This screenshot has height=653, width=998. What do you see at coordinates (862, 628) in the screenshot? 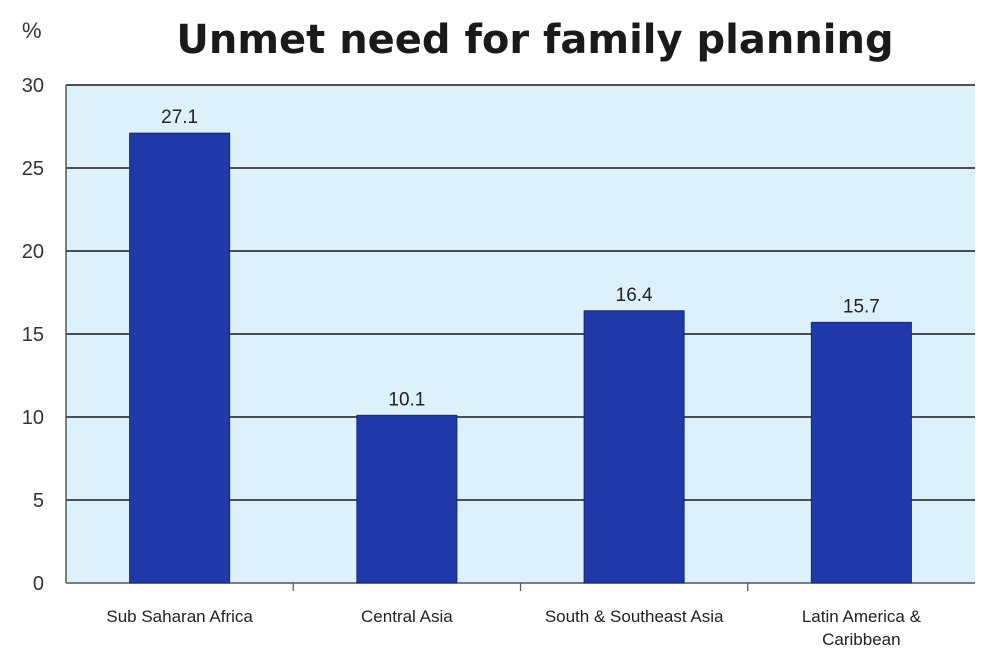
I see `x-tick-label: Latin America & Caribbean` at bounding box center [862, 628].